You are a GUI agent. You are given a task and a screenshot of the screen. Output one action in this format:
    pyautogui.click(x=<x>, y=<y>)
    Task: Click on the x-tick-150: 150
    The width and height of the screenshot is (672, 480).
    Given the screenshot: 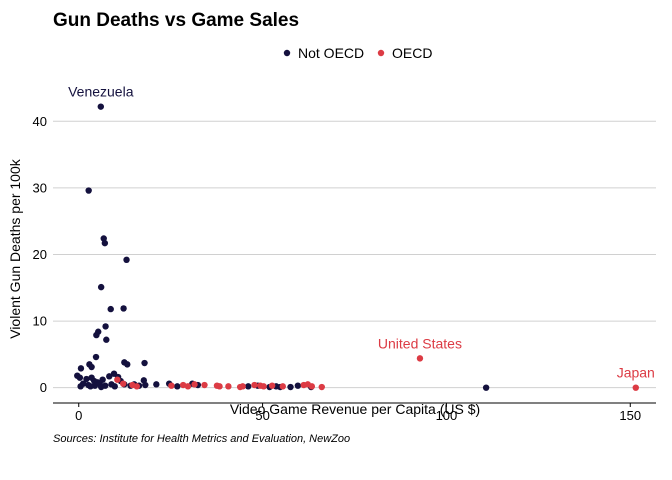 What is the action you would take?
    pyautogui.click(x=630, y=415)
    